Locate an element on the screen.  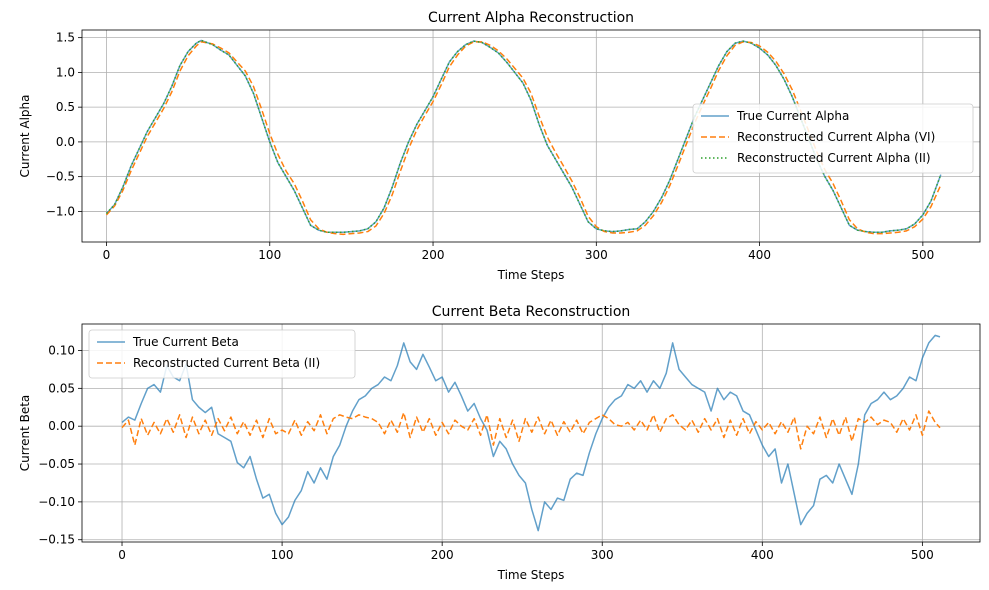
legend-label: Reconstructed Current Alpha (VI) is located at coordinates (836, 137).